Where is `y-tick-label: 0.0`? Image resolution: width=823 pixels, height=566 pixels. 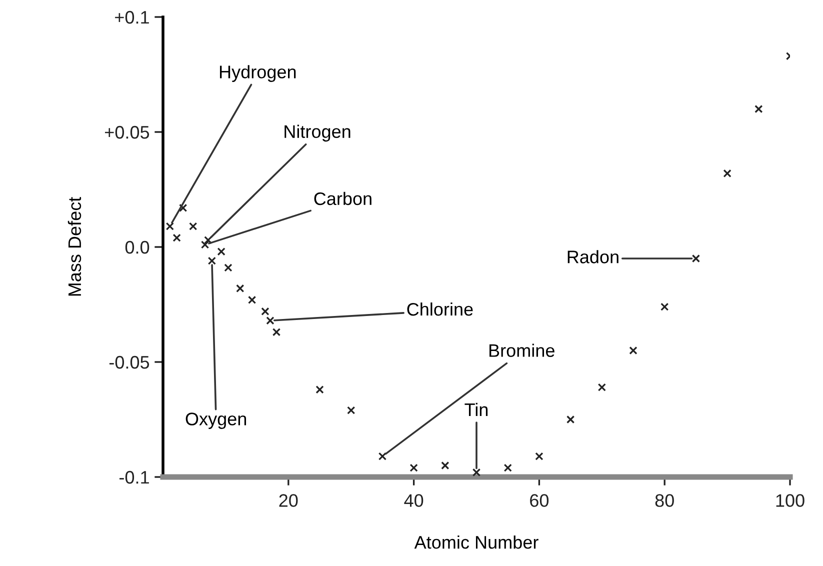
y-tick-label: 0.0 is located at coordinates (137, 247).